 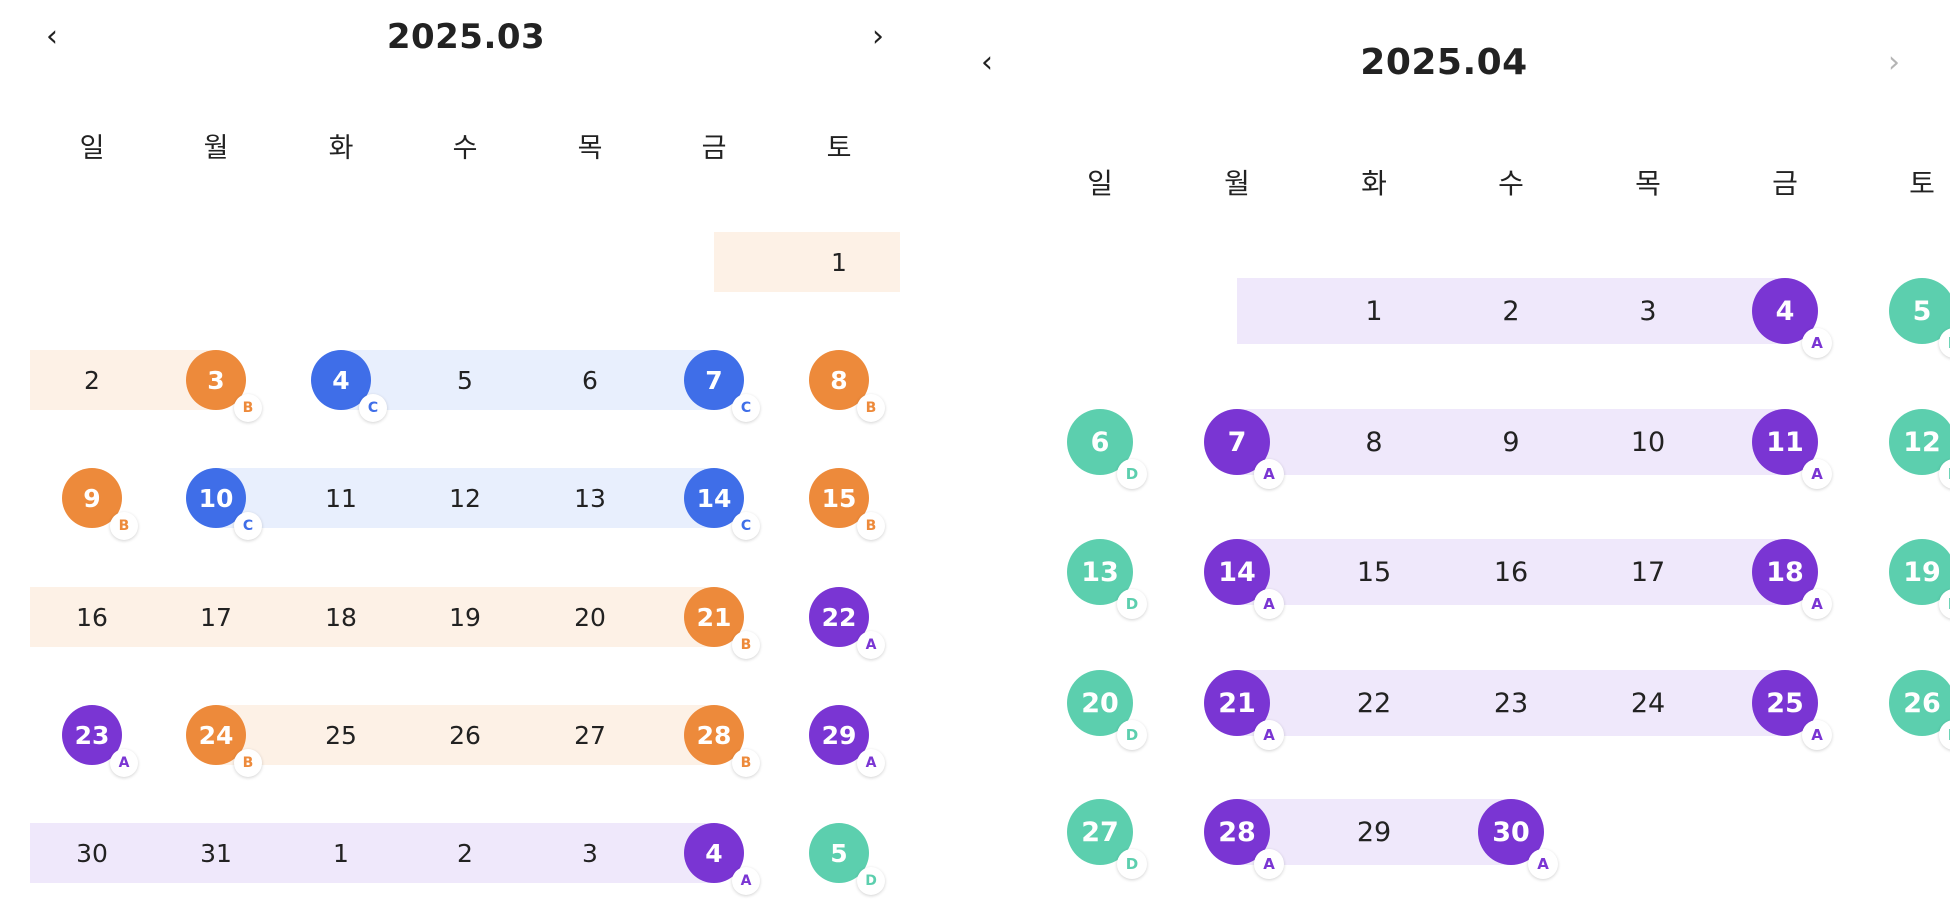 What do you see at coordinates (1511, 832) in the screenshot?
I see `day-number: 30` at bounding box center [1511, 832].